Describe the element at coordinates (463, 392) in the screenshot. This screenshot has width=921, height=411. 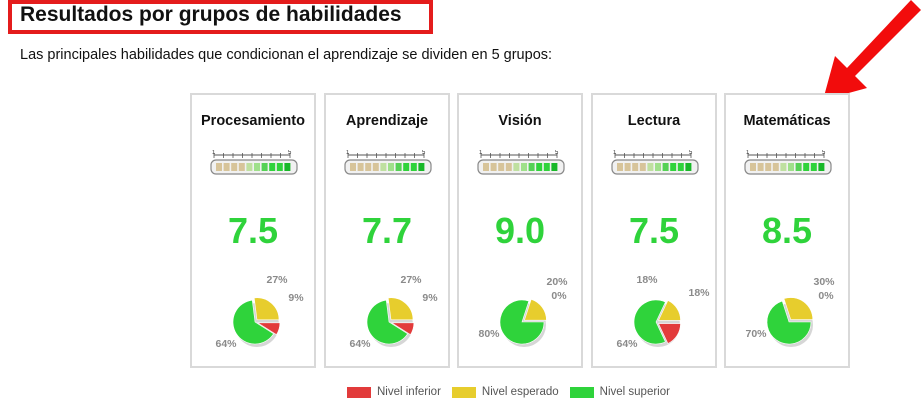
I see `legend-swatch-esperado` at that location.